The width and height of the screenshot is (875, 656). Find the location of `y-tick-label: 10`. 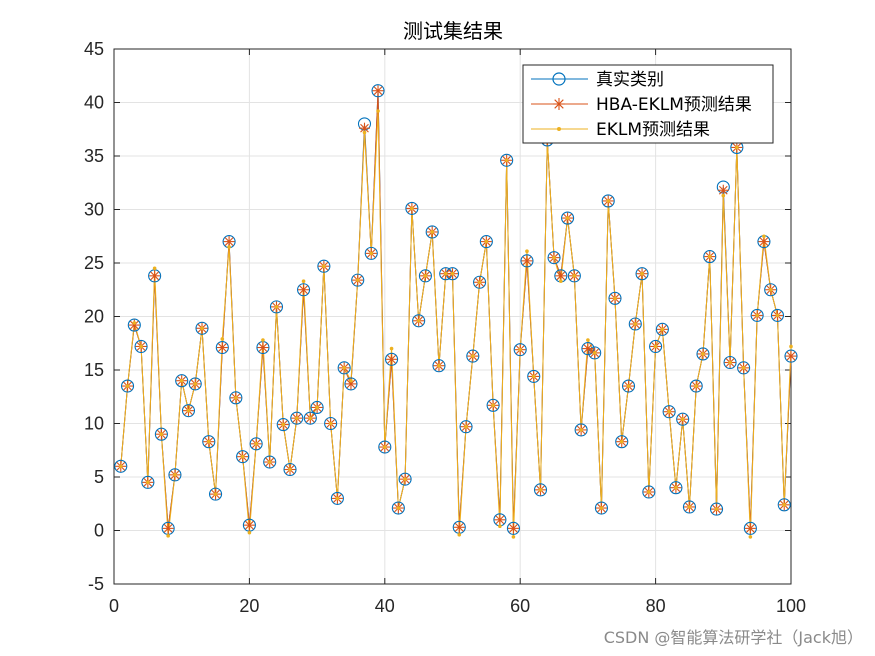

y-tick-label: 10 is located at coordinates (94, 424).